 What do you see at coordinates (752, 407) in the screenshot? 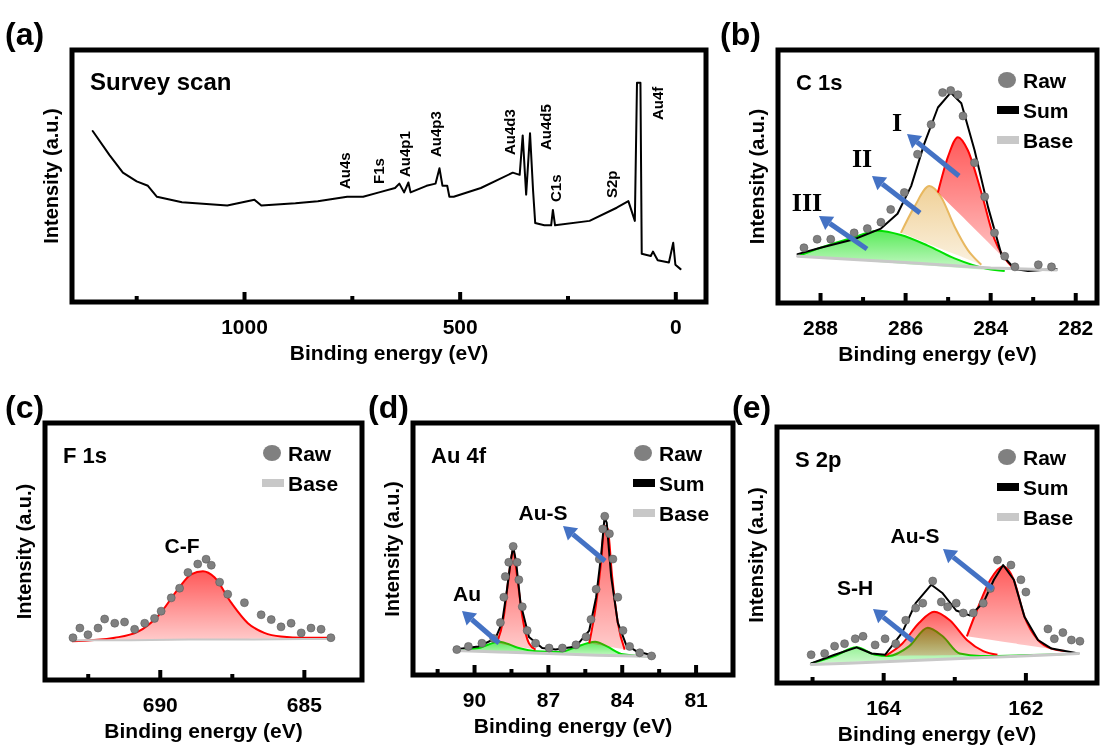
I see `text: (e)` at bounding box center [752, 407].